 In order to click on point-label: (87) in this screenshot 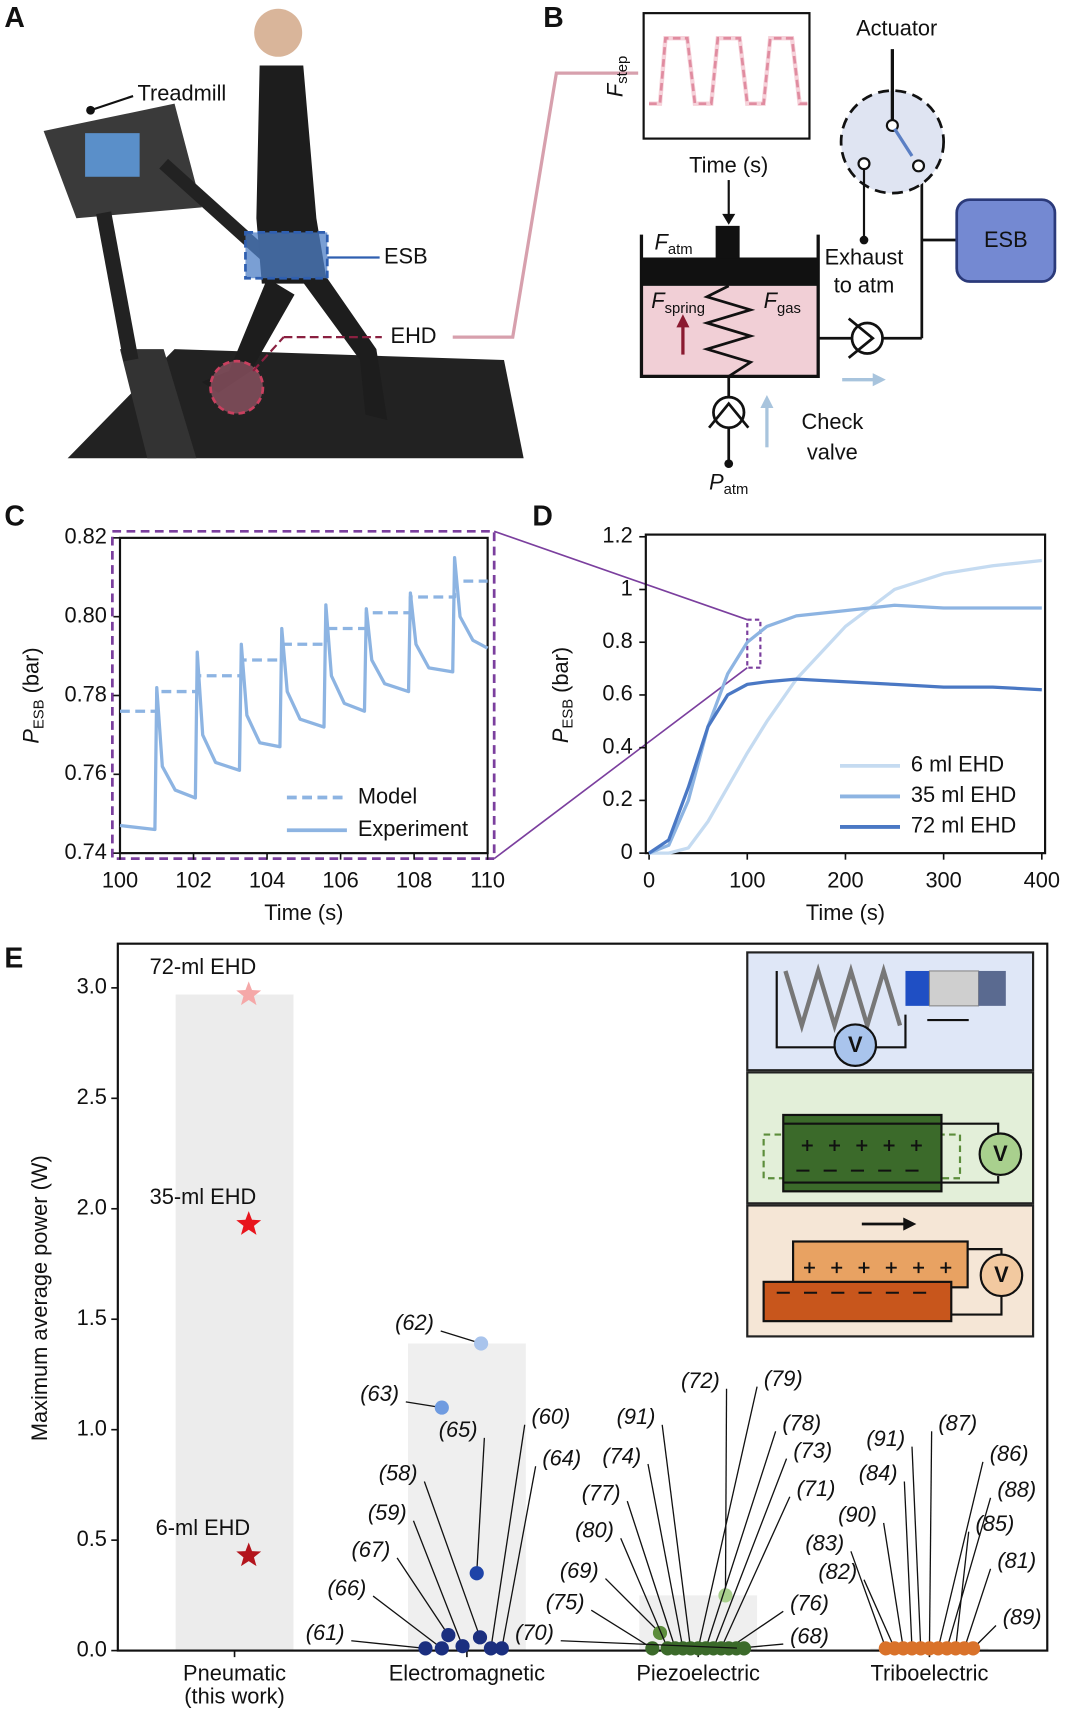, I will do `click(957, 1423)`.